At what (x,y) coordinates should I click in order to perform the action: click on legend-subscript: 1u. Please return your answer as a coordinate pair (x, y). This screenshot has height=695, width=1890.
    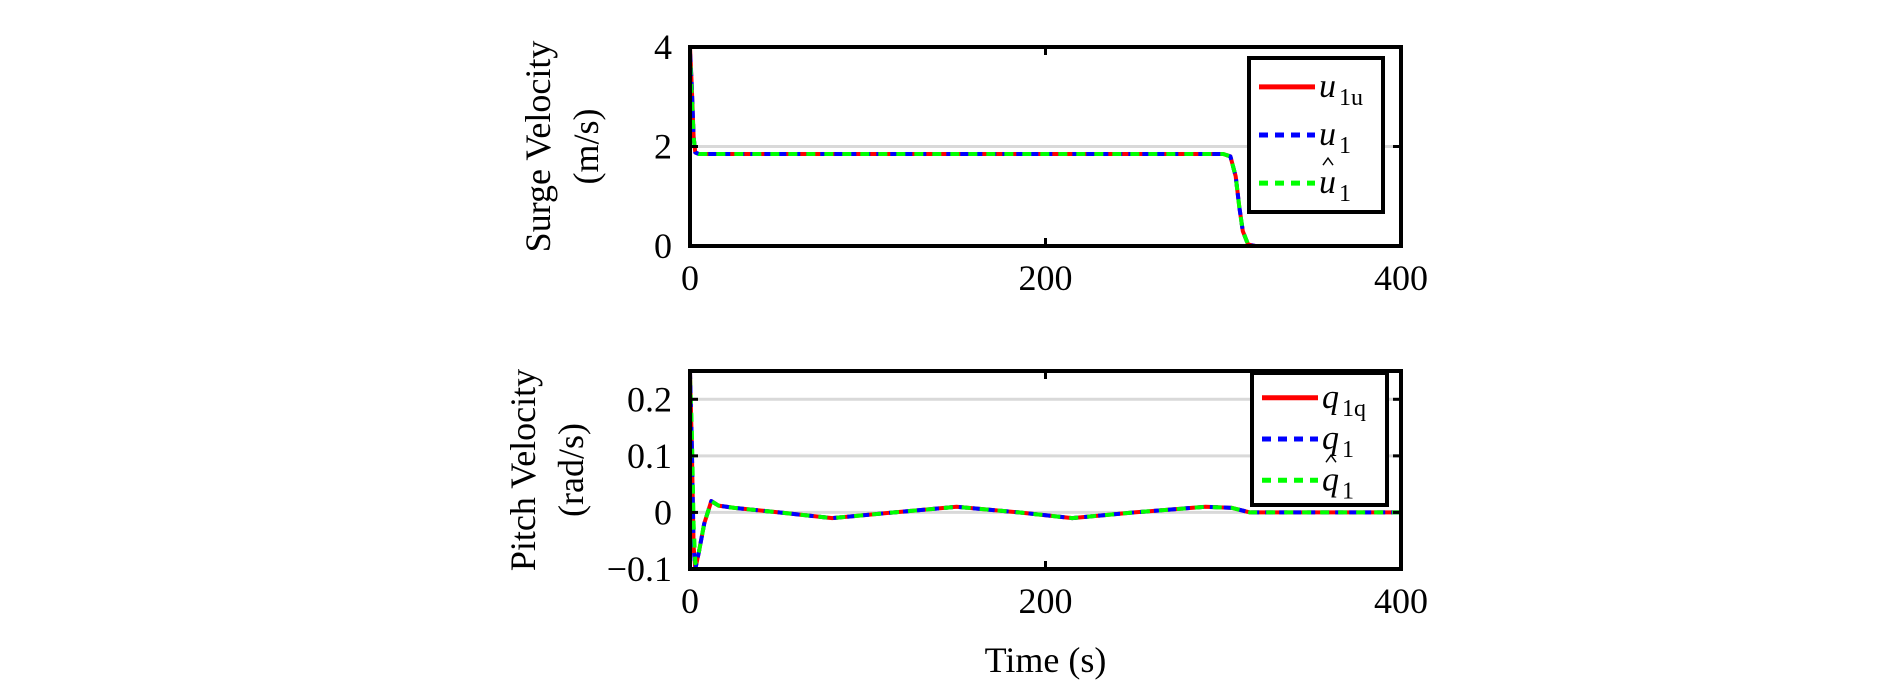
    Looking at the image, I should click on (1351, 98).